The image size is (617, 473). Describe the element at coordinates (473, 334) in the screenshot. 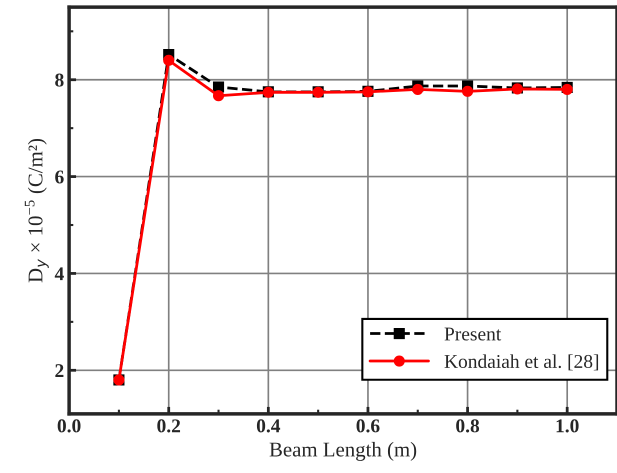

I see `legend-label: Present` at that location.